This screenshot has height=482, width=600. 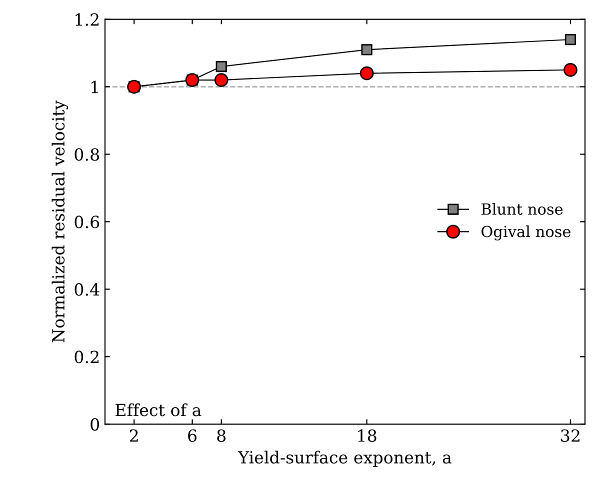 What do you see at coordinates (367, 435) in the screenshot?
I see `x-tick-label: 18` at bounding box center [367, 435].